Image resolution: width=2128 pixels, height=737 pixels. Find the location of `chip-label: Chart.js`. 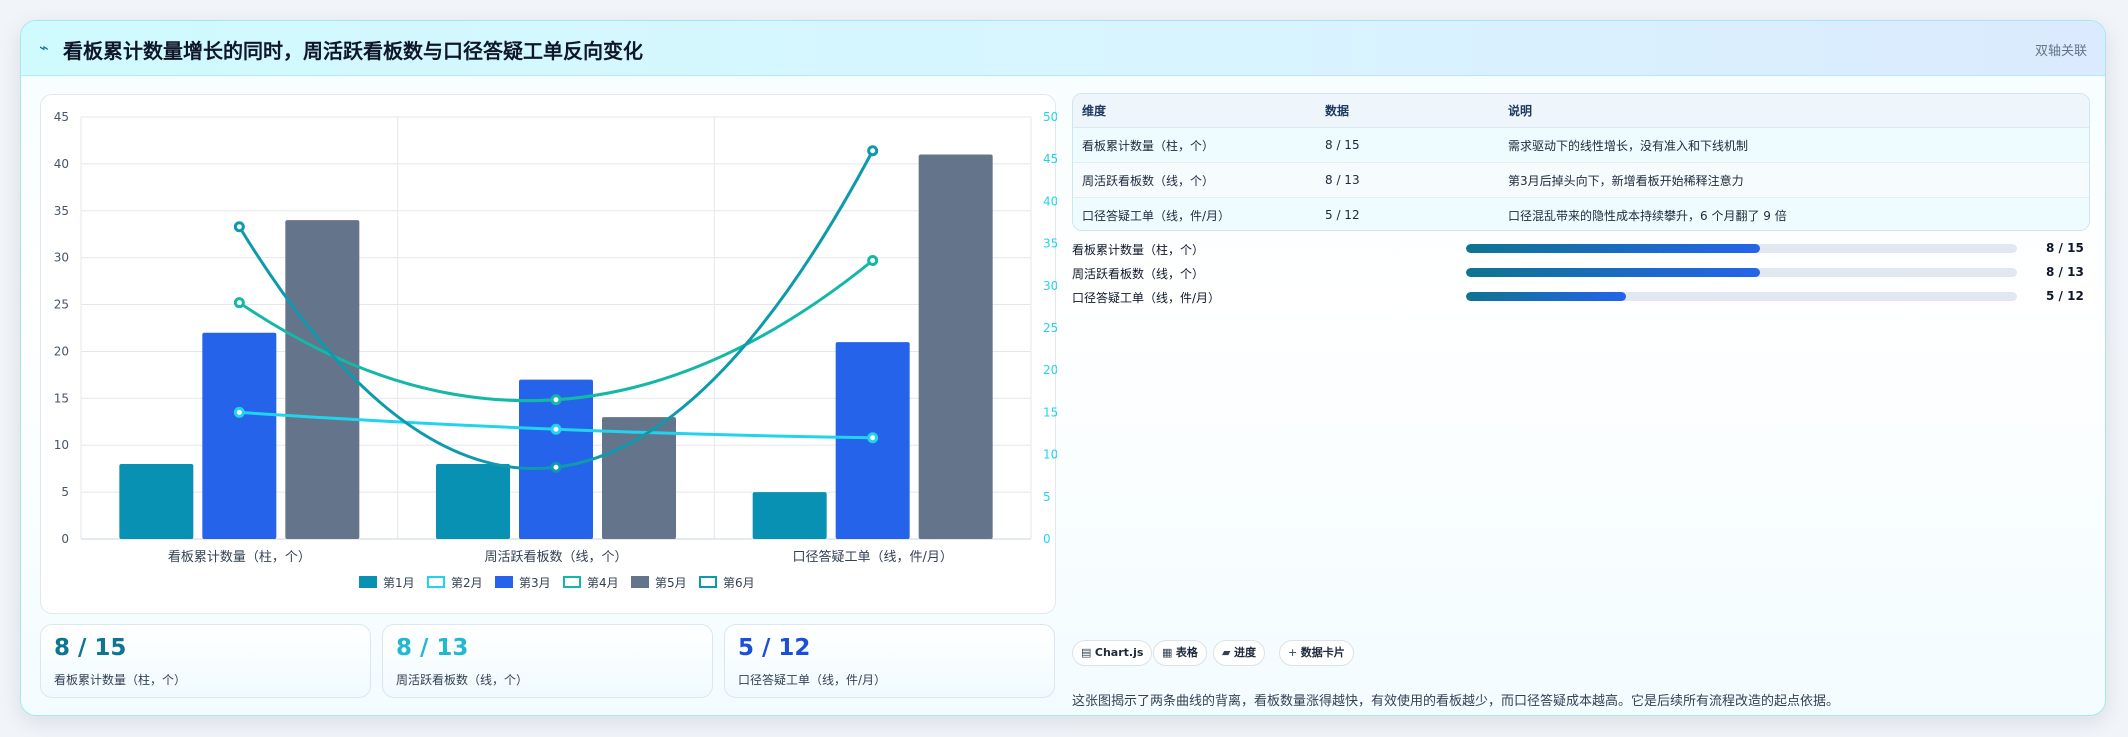

chip-label: Chart.js is located at coordinates (1119, 652).